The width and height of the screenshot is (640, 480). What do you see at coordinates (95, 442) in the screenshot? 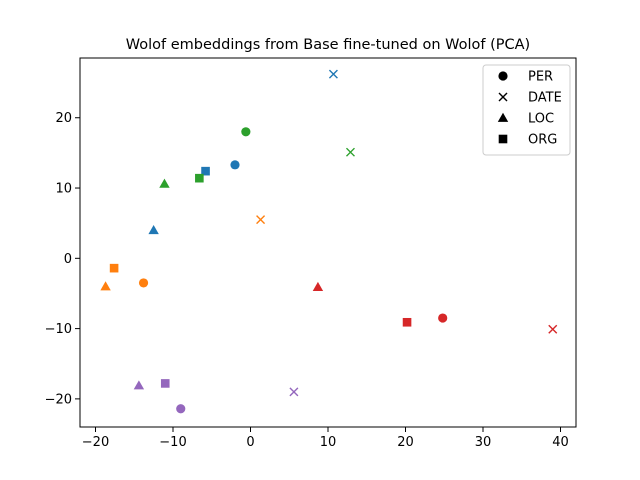
I see `x-tick-label-0: −20` at bounding box center [95, 442].